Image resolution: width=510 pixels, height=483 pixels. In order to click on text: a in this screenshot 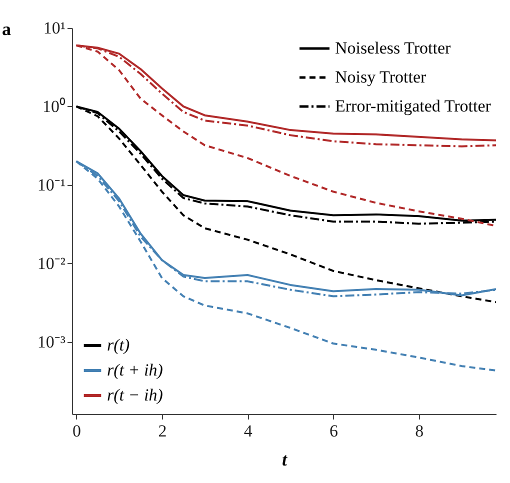, I will do `click(6, 29)`.